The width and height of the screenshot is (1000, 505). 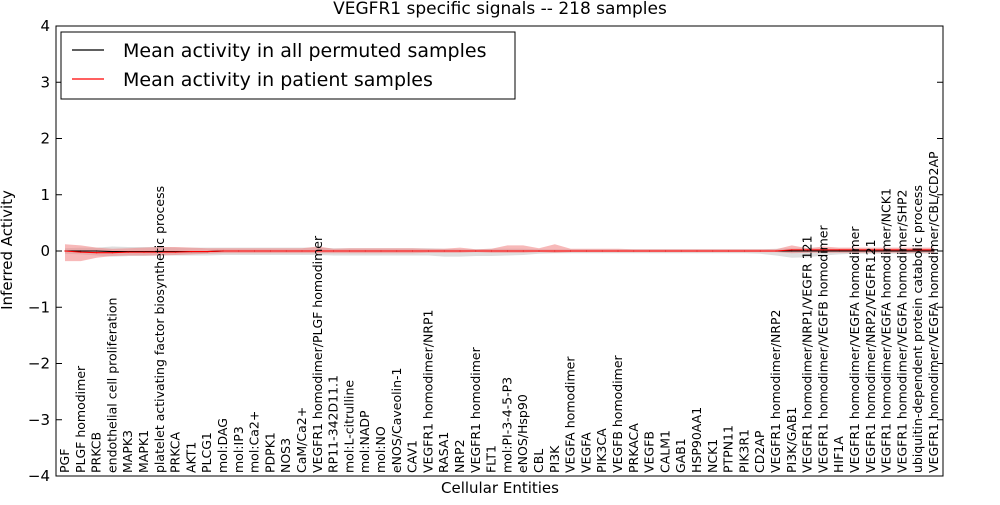 What do you see at coordinates (39, 307) in the screenshot?
I see `y-tick-label: −1` at bounding box center [39, 307].